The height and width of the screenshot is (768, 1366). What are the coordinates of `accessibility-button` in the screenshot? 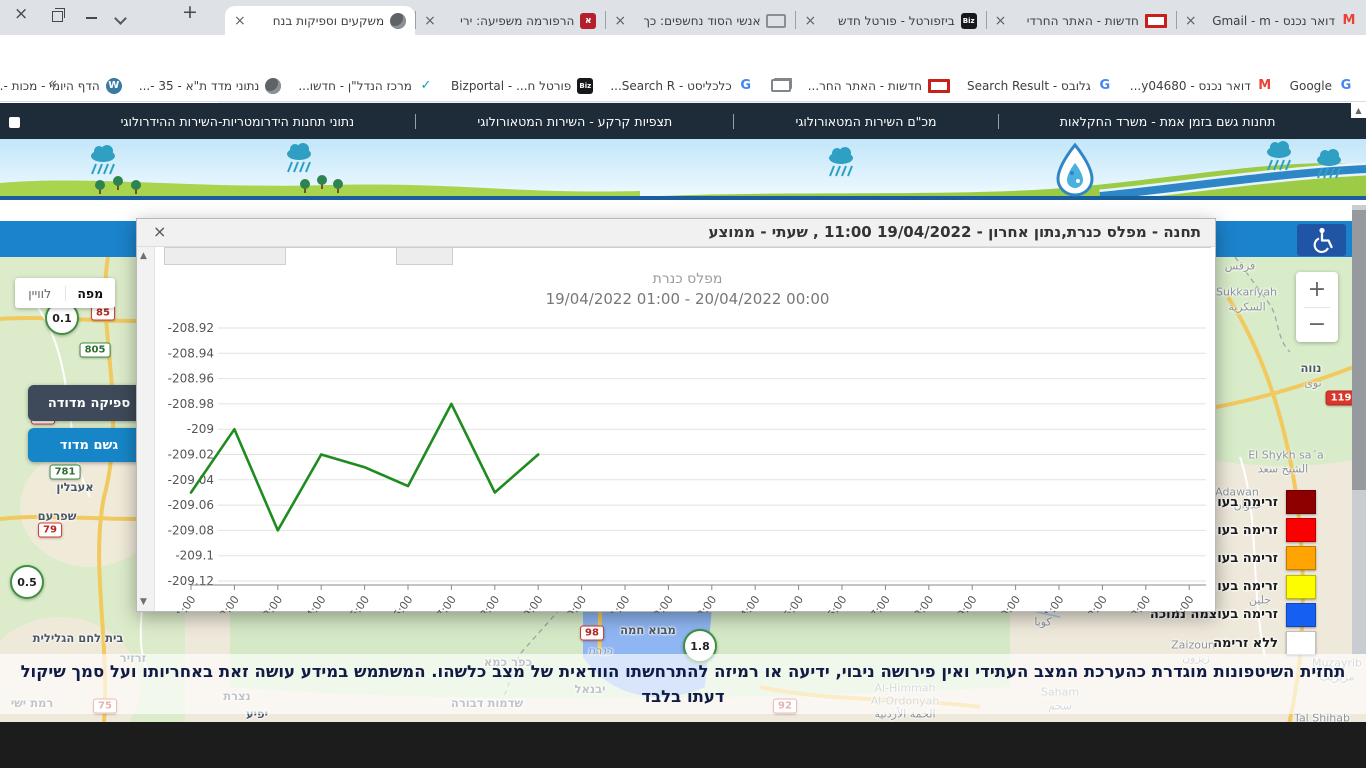 It's located at (1321, 240).